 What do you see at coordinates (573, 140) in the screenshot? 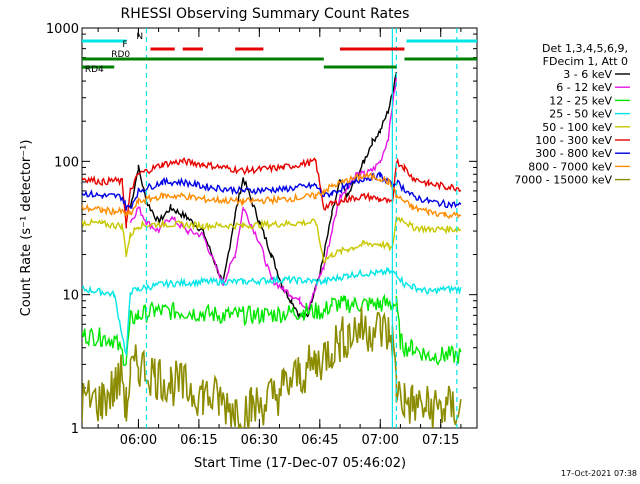
I see `legend-entry-label: 100 - 300 keV` at bounding box center [573, 140].